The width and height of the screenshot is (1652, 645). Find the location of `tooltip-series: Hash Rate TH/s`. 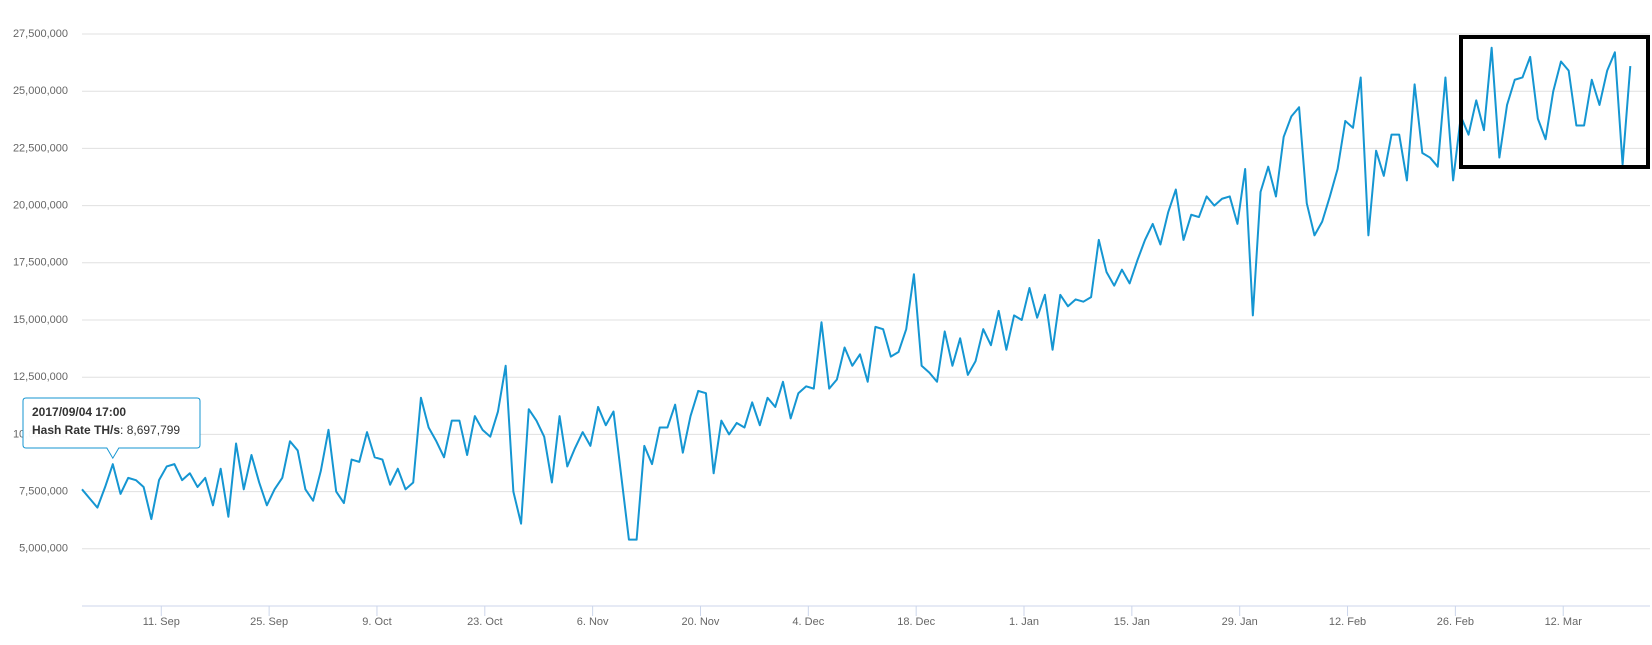

tooltip-series: Hash Rate TH/s is located at coordinates (76, 430).